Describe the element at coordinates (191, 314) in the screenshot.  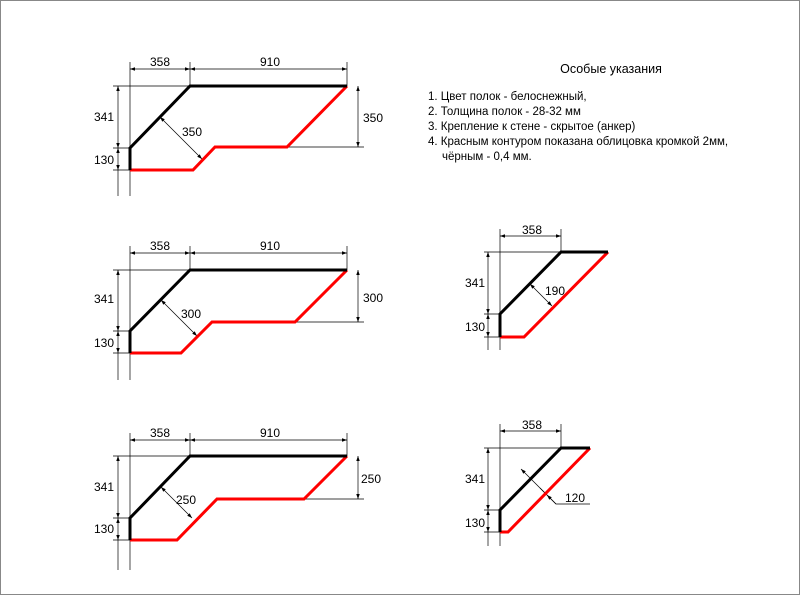
I see `dim-depth-diagonal: 300` at that location.